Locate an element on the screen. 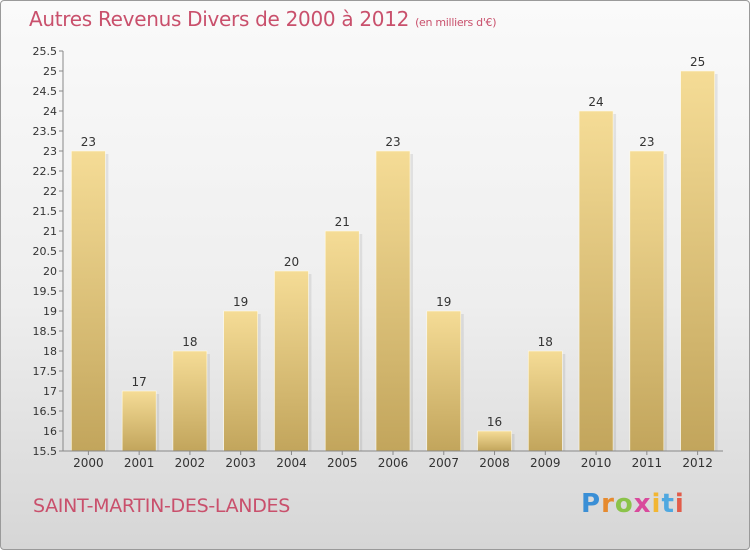 The image size is (750, 550). value-label-2007: 19 is located at coordinates (443, 302).